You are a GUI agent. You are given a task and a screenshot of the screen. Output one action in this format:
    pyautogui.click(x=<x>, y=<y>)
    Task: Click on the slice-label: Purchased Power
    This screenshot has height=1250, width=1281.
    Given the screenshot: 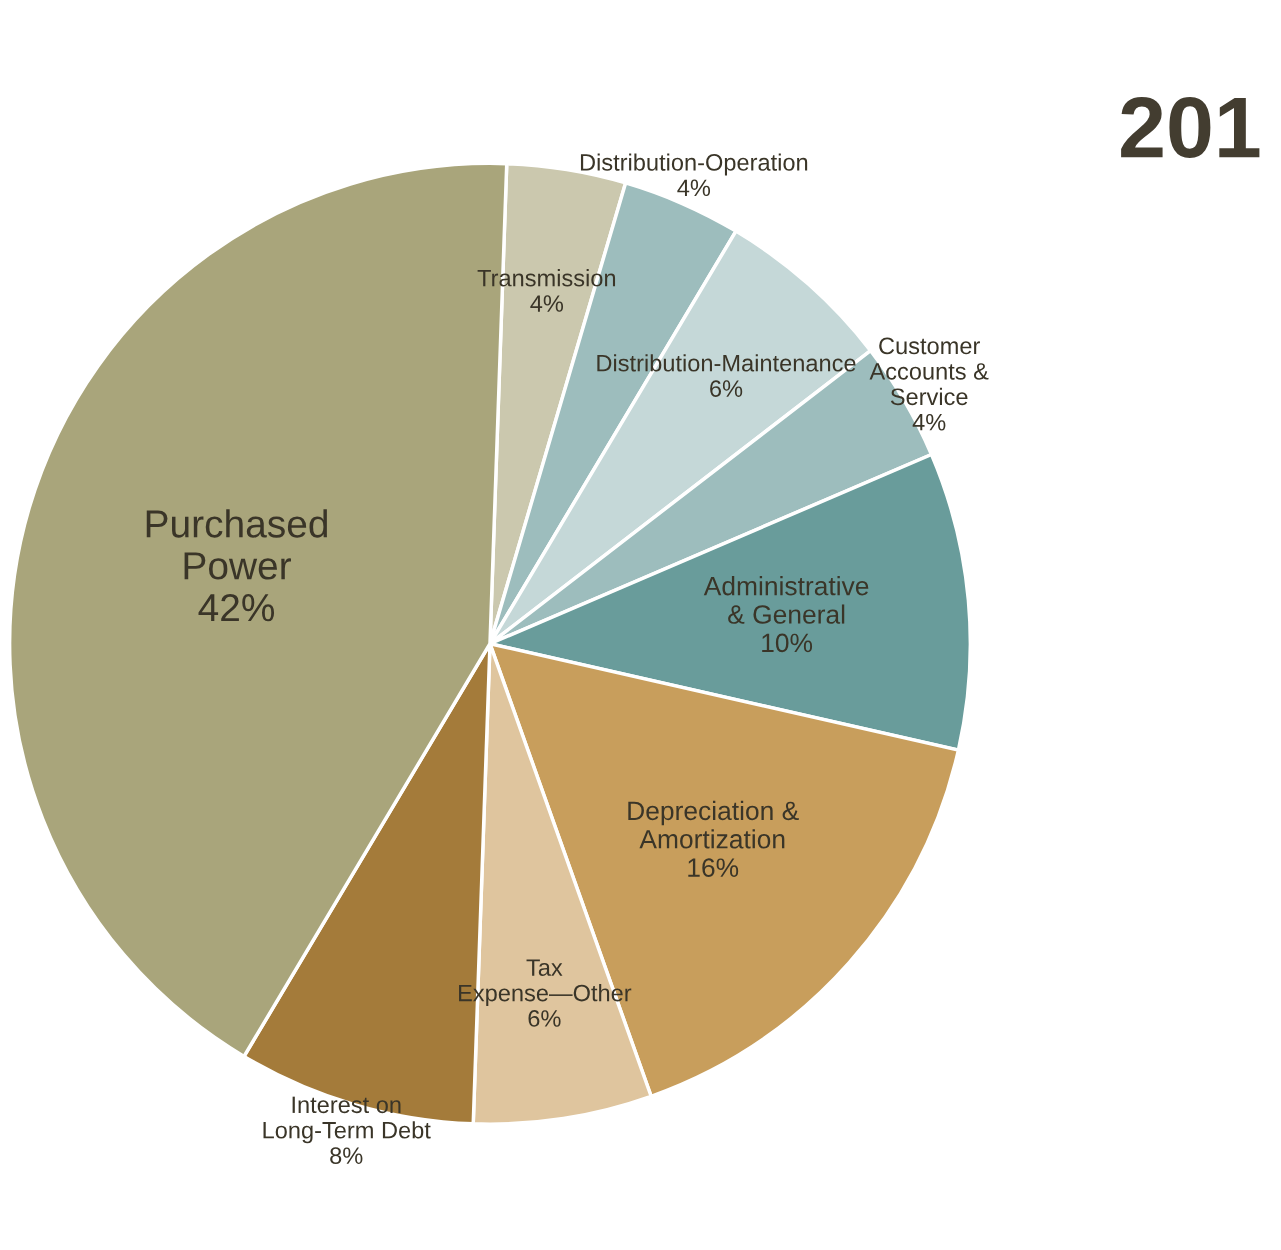 What is the action you would take?
    pyautogui.click(x=236, y=544)
    